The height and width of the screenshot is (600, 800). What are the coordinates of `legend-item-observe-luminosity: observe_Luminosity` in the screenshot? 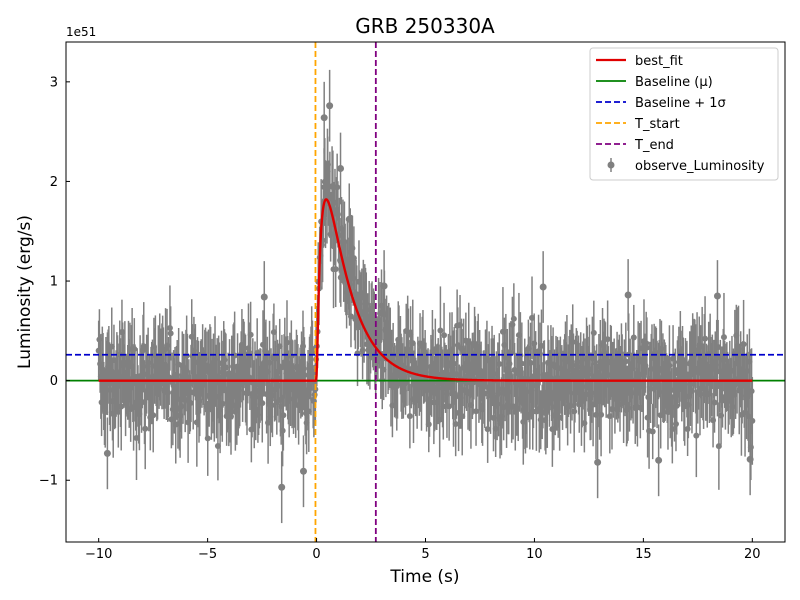 It's located at (686, 166).